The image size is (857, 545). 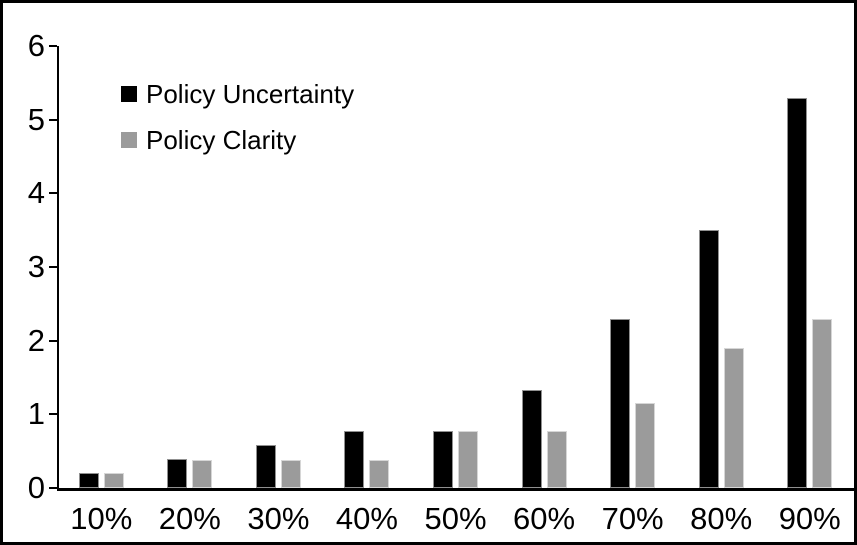 What do you see at coordinates (544, 518) in the screenshot?
I see `x-axis-label-60%: 60%` at bounding box center [544, 518].